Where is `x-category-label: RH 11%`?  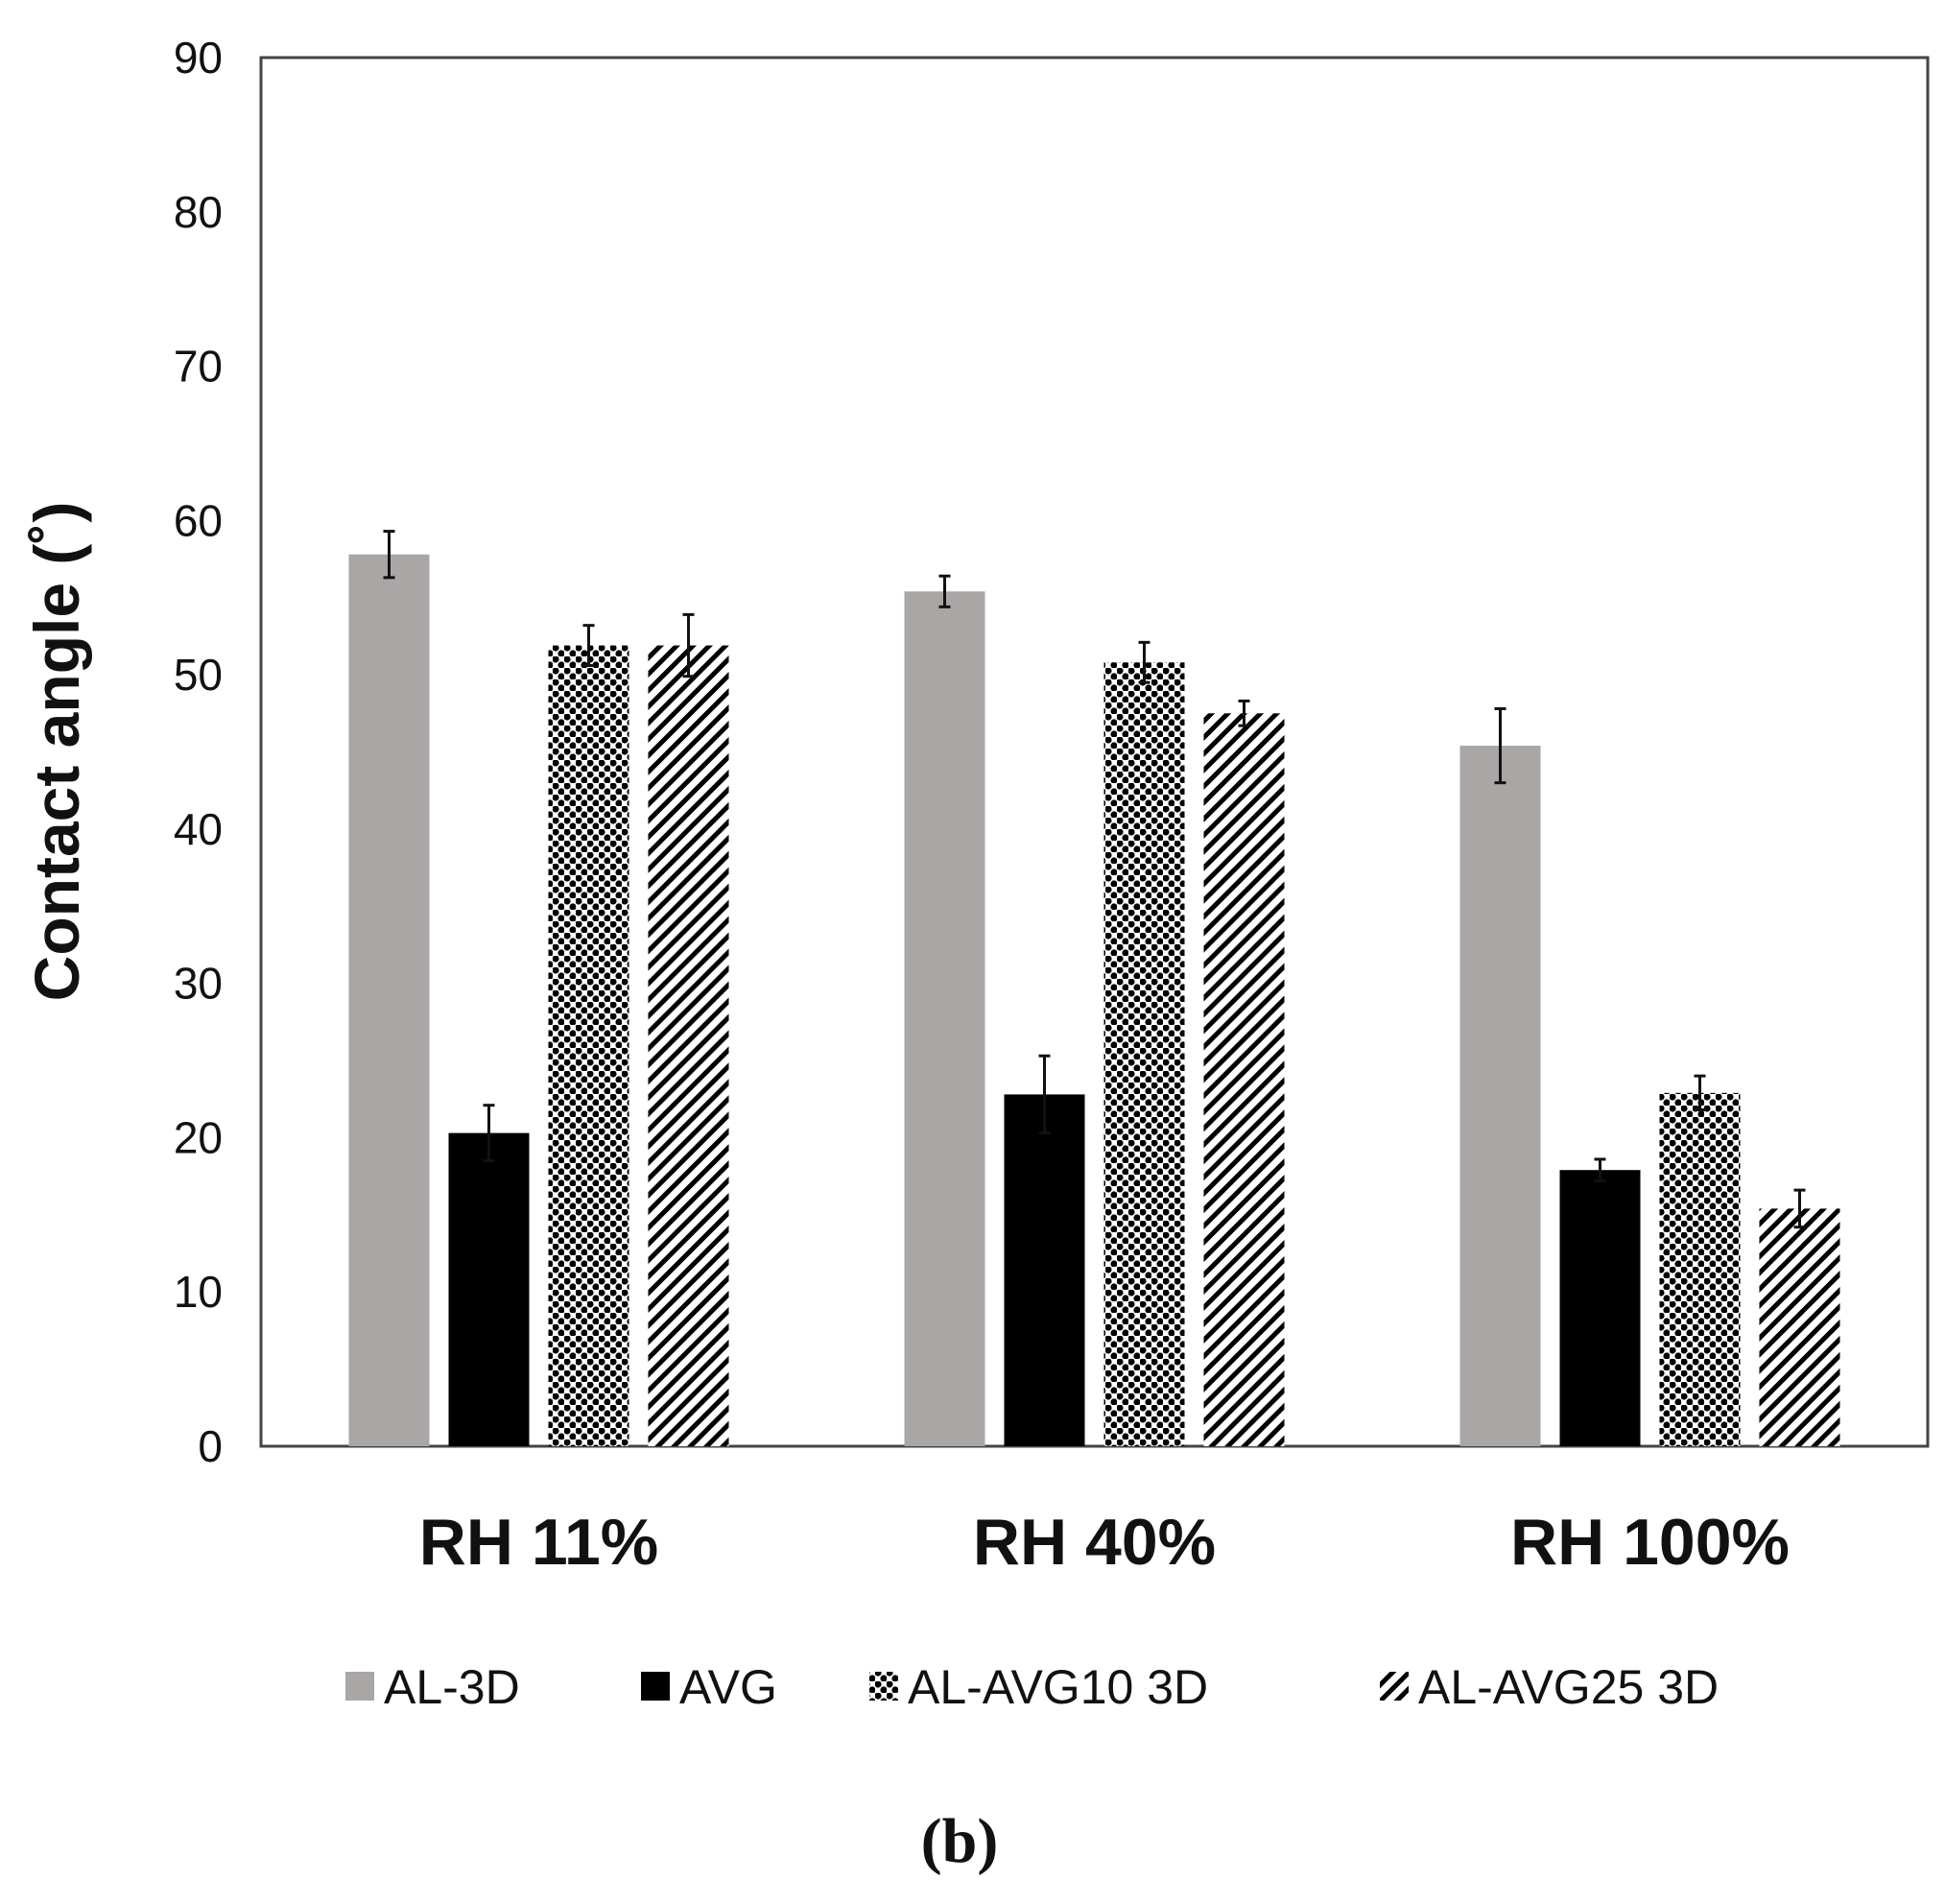 x-category-label: RH 11% is located at coordinates (538, 1542).